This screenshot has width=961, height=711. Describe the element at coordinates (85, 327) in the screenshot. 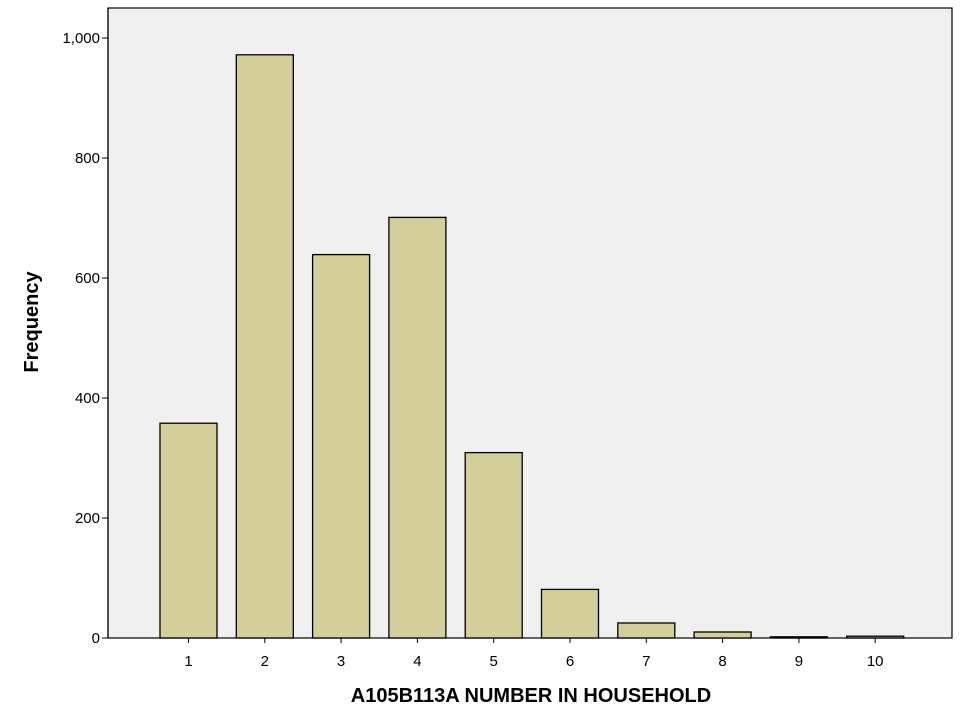

I see `y-axis: 0 200 400 600 800 1,000` at that location.